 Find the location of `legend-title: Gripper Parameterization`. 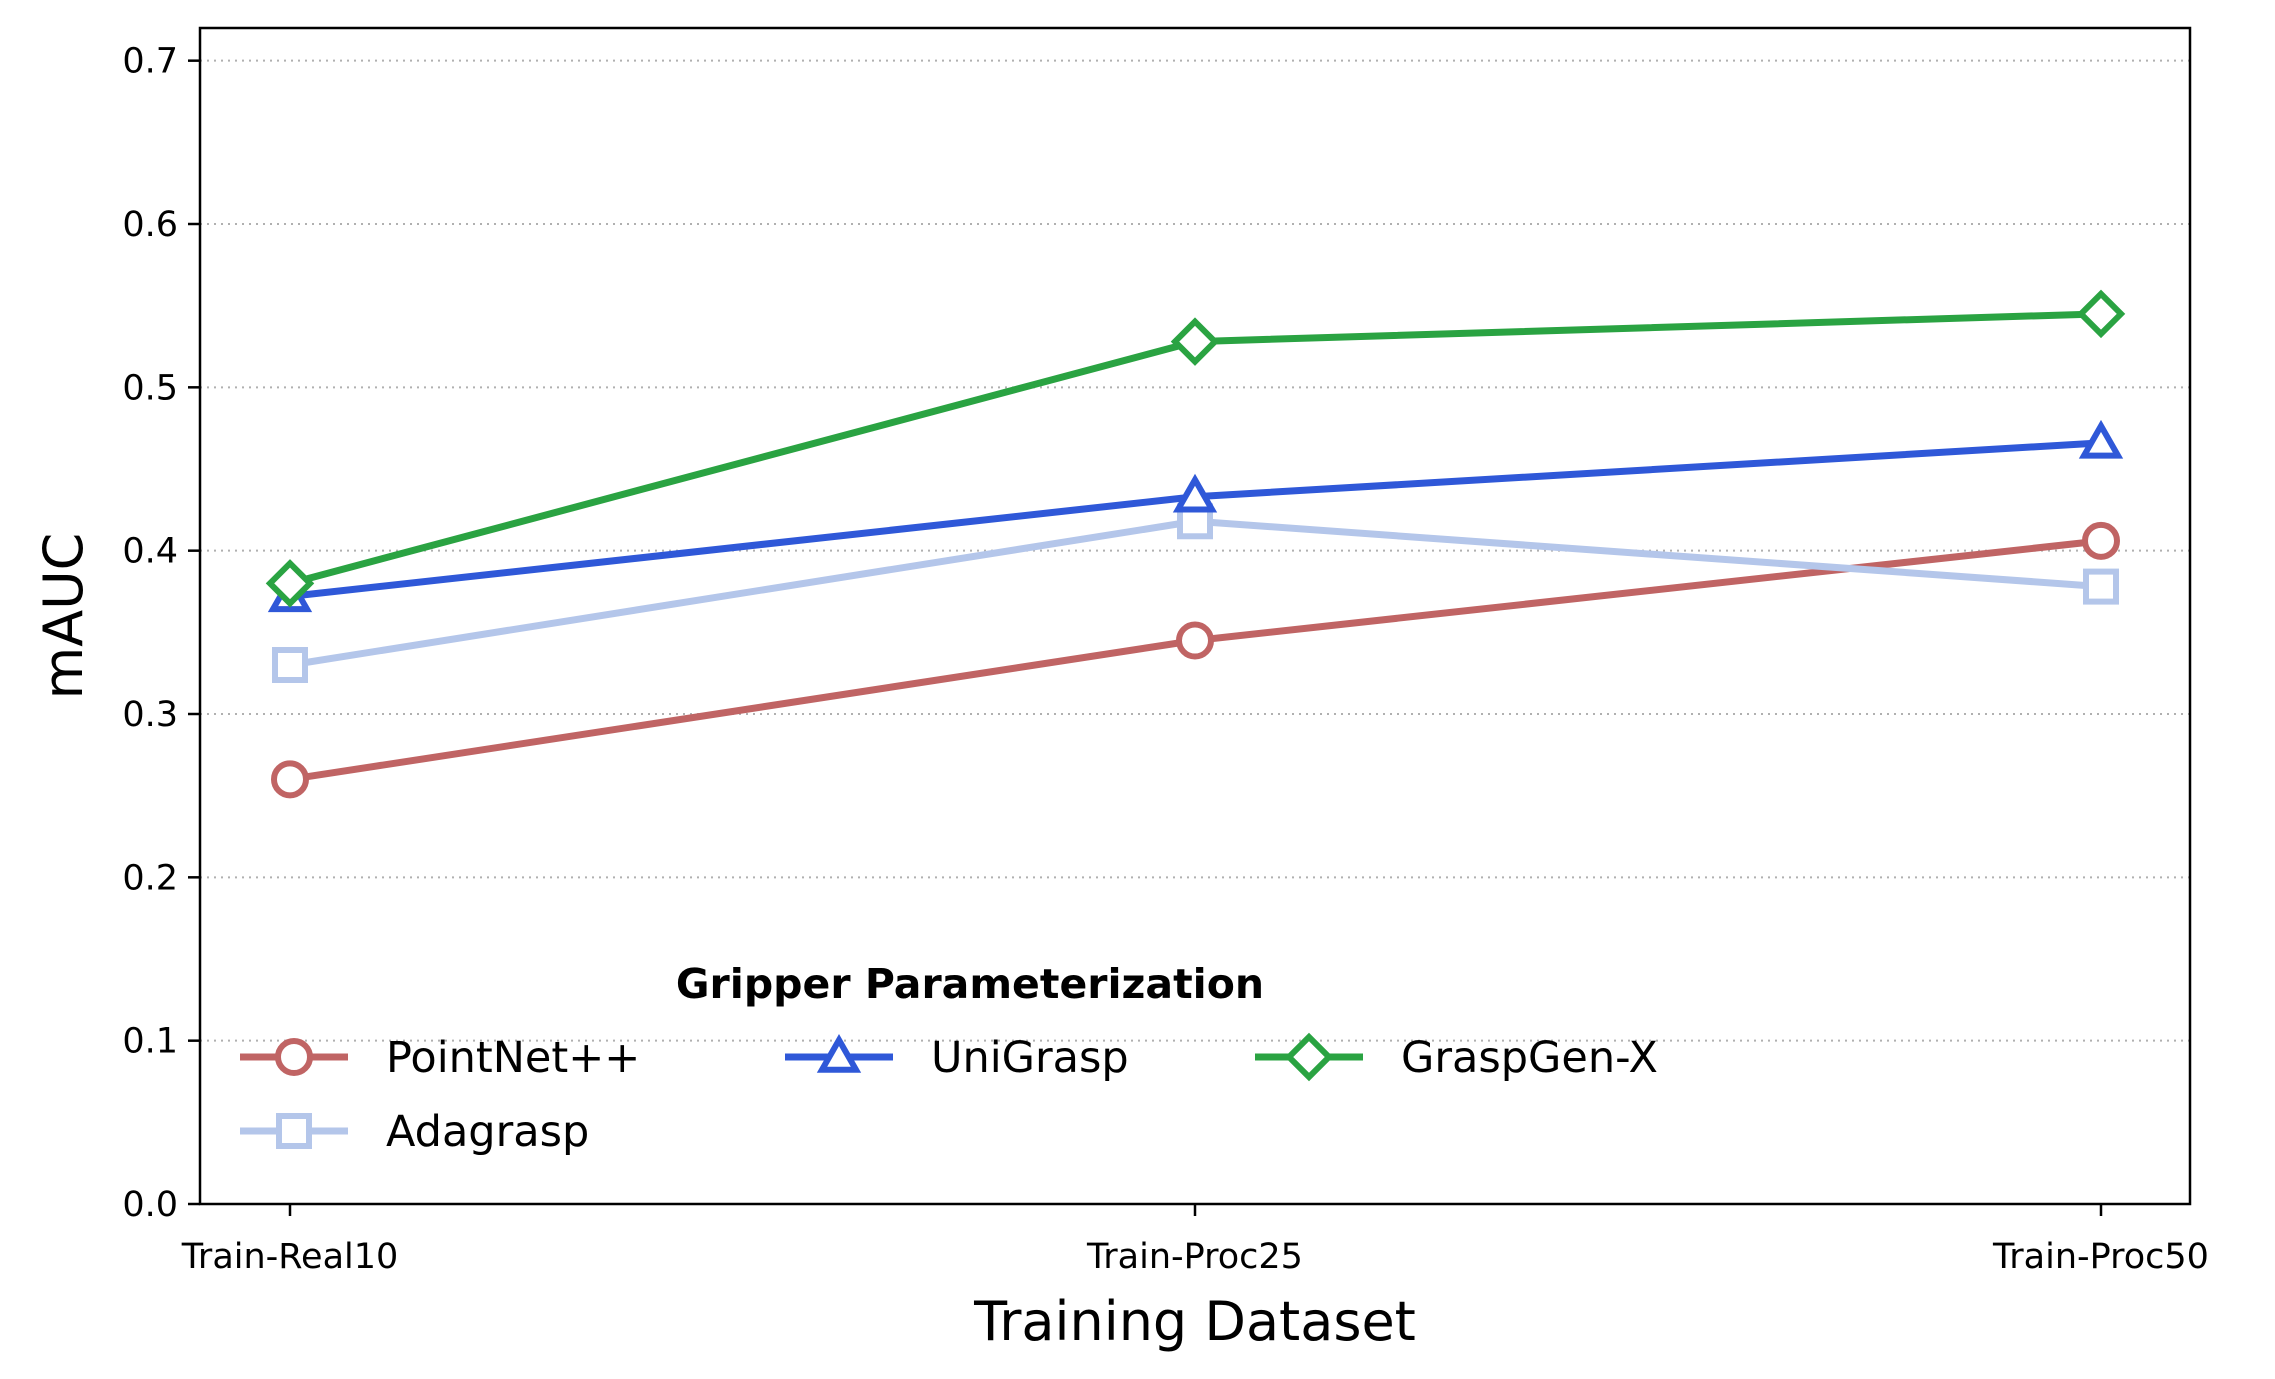

legend-title: Gripper Parameterization is located at coordinates (970, 984).